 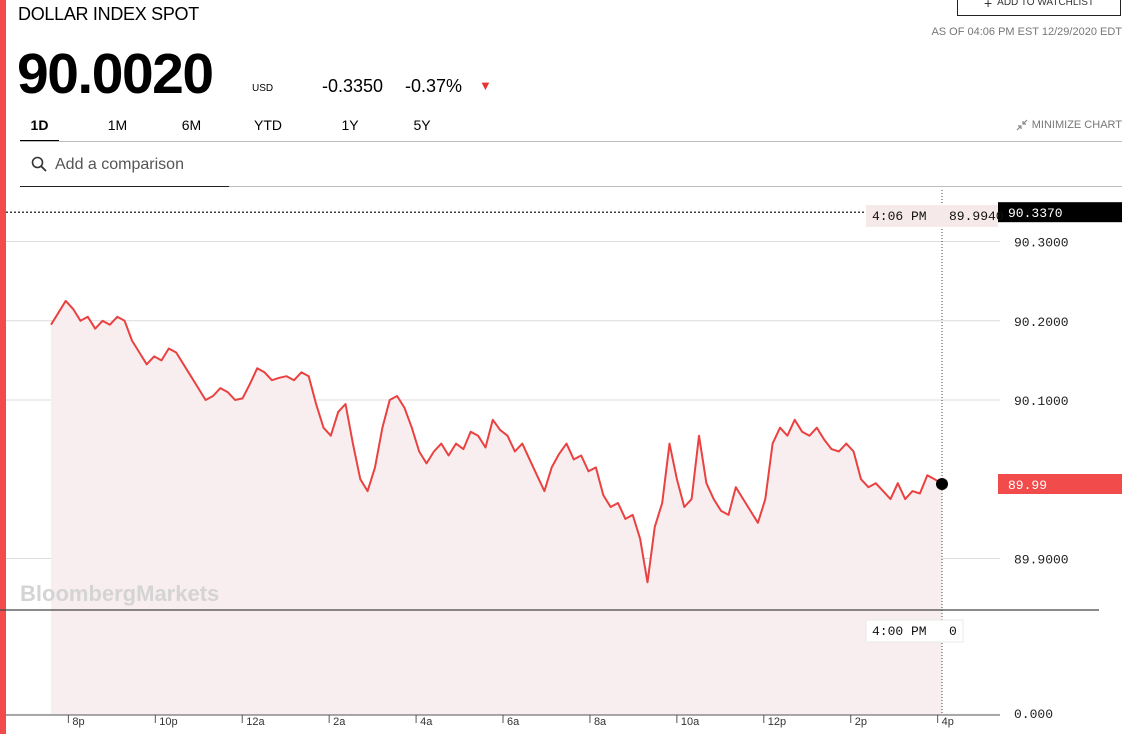 I want to click on volume-axis-label: 0.000, so click(x=1033, y=714).